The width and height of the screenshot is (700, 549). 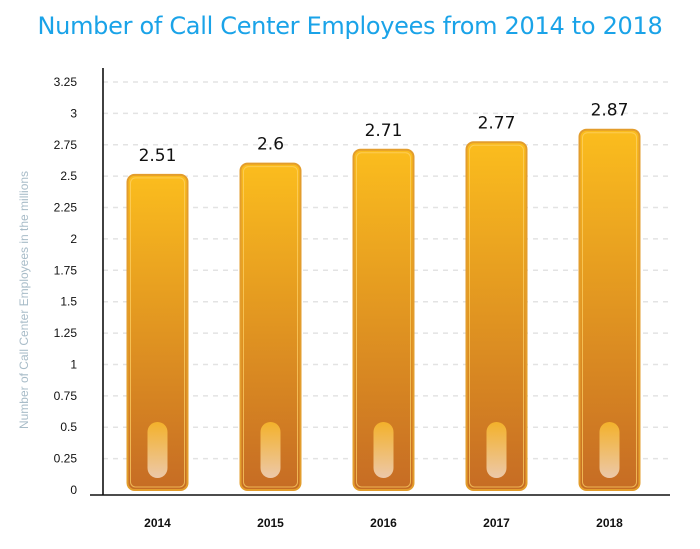 What do you see at coordinates (73, 364) in the screenshot?
I see `y-tick-label: 1` at bounding box center [73, 364].